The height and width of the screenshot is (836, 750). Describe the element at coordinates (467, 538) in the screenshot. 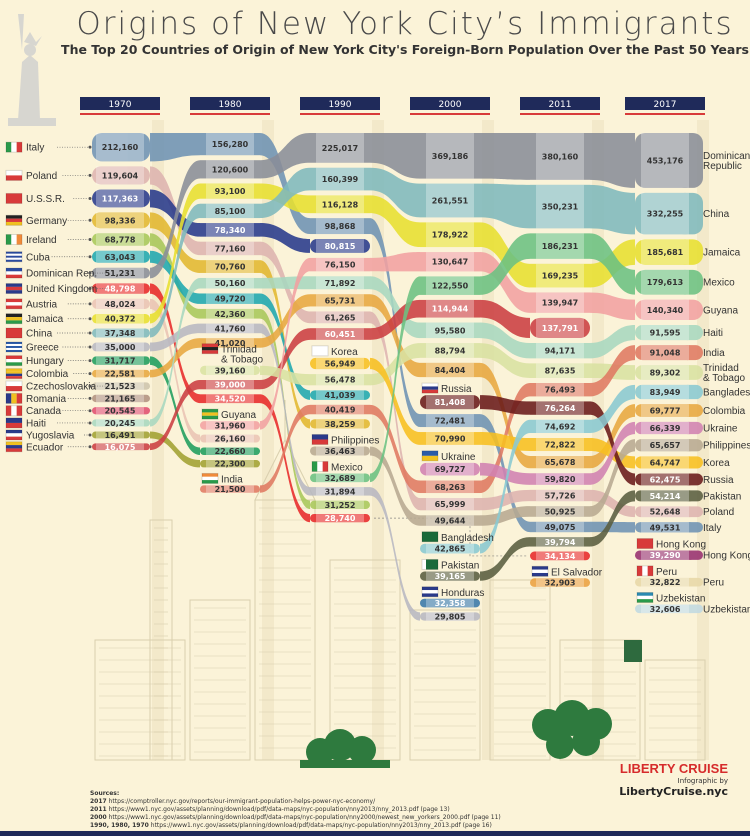

I see `country-label: Bangladesh` at that location.